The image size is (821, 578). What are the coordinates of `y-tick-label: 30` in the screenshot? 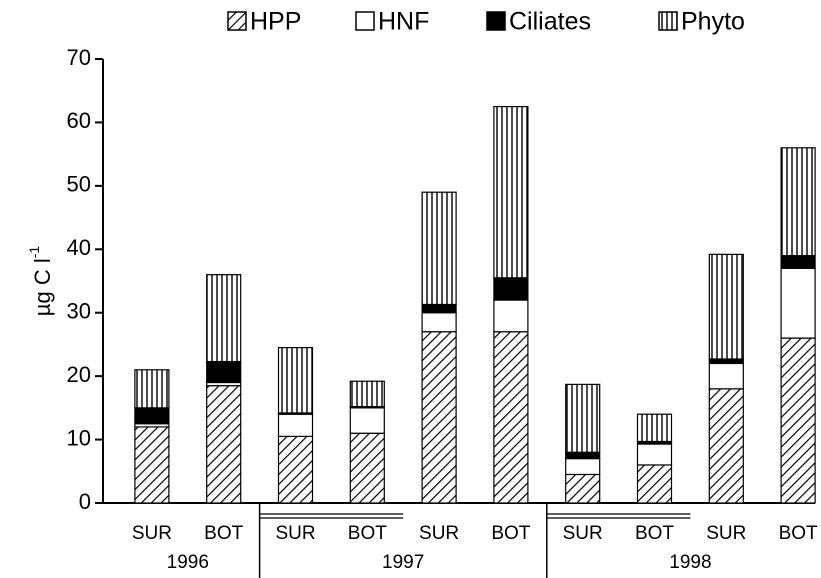 It's located at (79, 311).